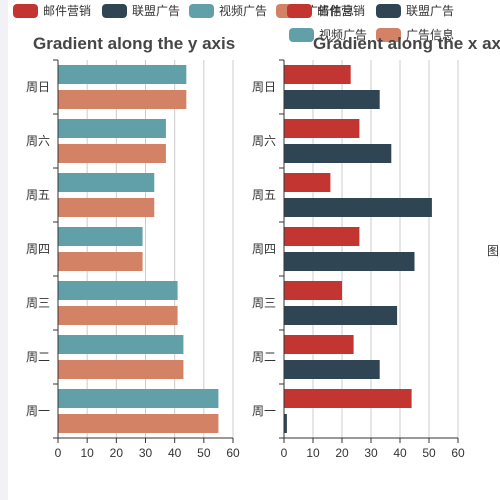  I want to click on category-label-0-4: 周五, so click(38, 195).